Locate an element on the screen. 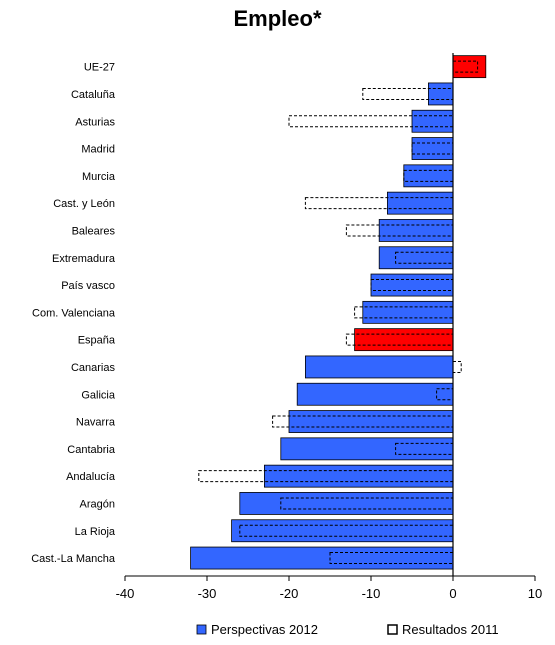 This screenshot has height=645, width=555. bar-resultados-asturias is located at coordinates (371, 121).